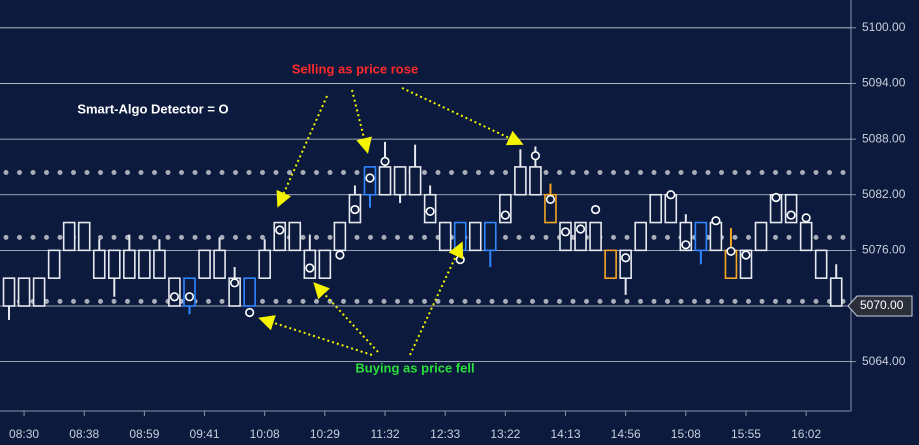 The image size is (919, 445). I want to click on x-tick-label: 12:33, so click(445, 434).